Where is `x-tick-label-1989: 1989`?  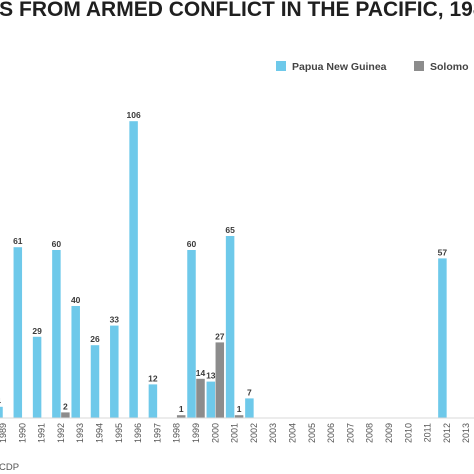
x-tick-label-1989: 1989 is located at coordinates (4, 433).